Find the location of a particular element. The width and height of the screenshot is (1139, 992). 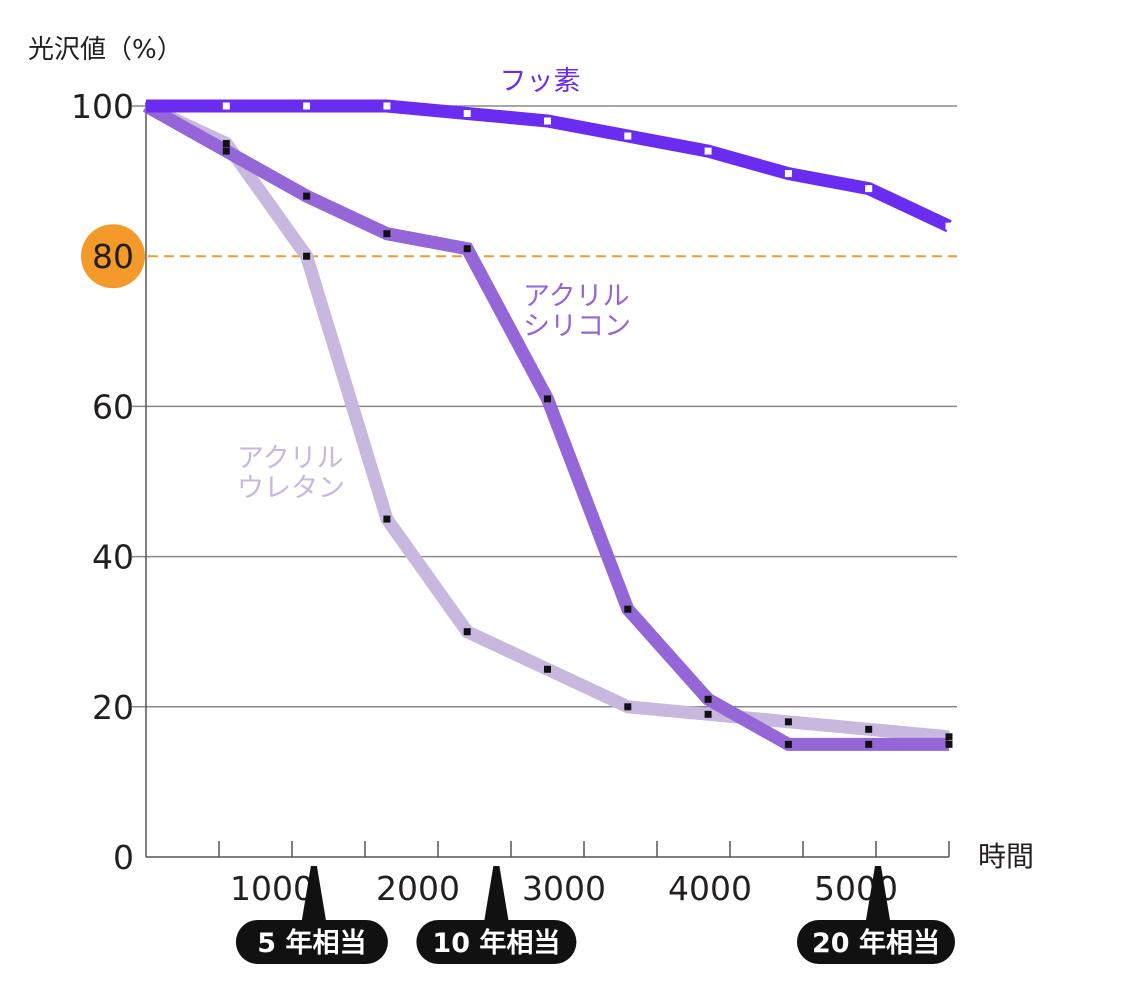

x-tick-label-1000: 1000 is located at coordinates (272, 888).